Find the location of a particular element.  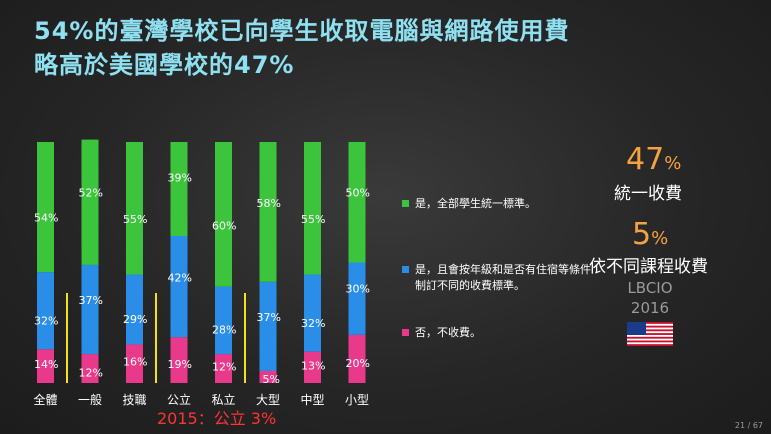

data-label-3-series-1: 42% is located at coordinates (180, 278).